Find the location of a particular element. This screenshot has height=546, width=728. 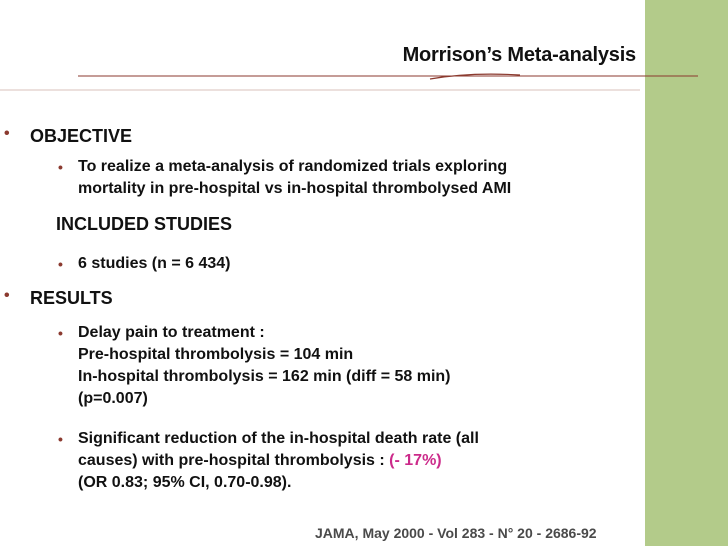

included-studies-text: • 6 studies (n = 6 434) is located at coordinates (348, 264).